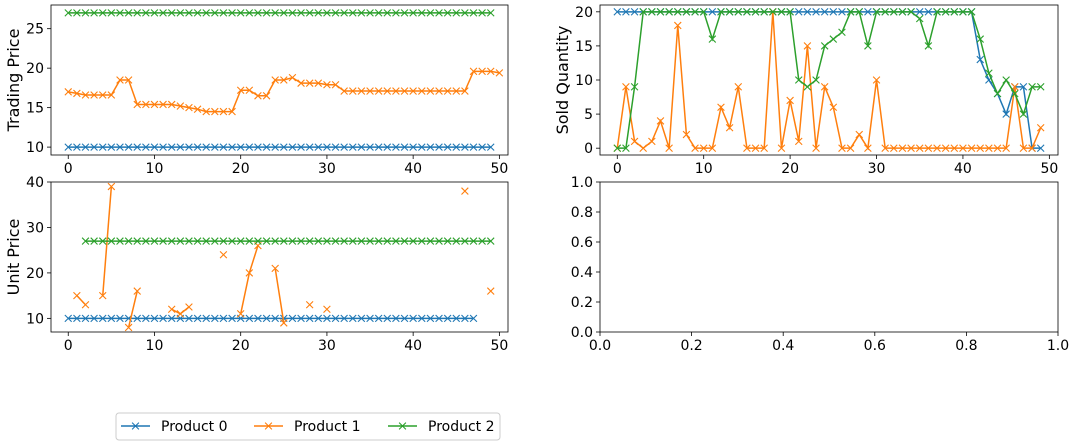 This screenshot has width=1073, height=446. I want to click on legend: Product 0 Product 1 Product 2, so click(308, 426).